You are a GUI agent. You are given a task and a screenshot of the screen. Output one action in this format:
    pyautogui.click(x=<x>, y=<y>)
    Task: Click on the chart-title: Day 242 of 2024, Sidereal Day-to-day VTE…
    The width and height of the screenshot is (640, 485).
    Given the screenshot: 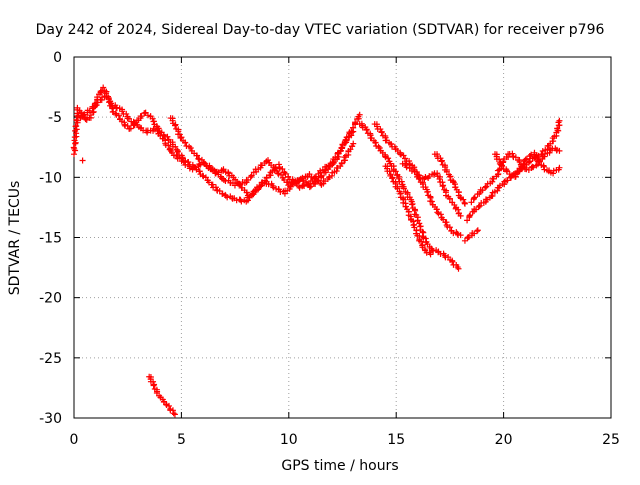 What is the action you would take?
    pyautogui.click(x=320, y=30)
    